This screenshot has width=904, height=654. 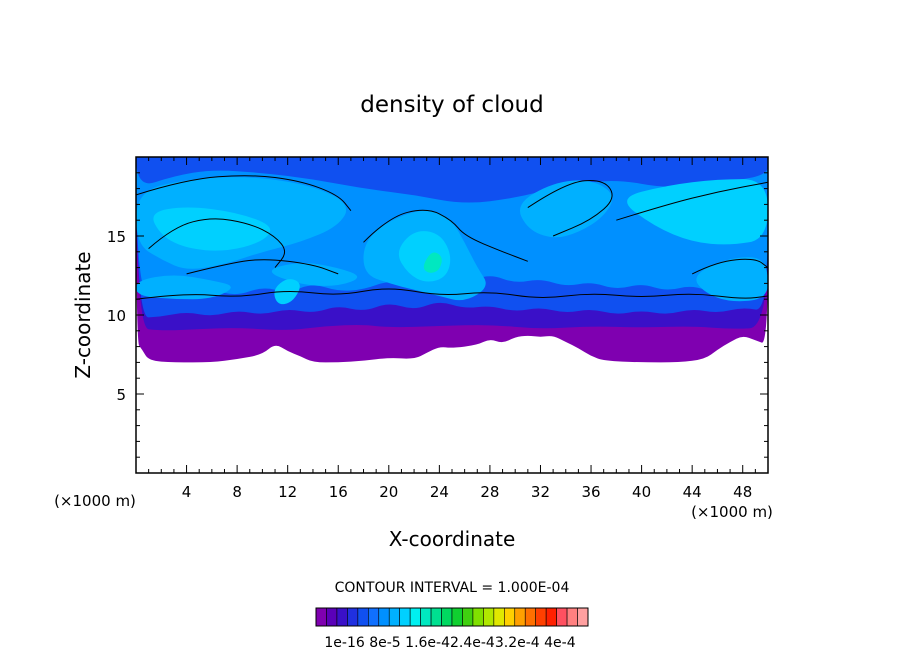 I want to click on contour-line-mid-left, so click(x=262, y=267).